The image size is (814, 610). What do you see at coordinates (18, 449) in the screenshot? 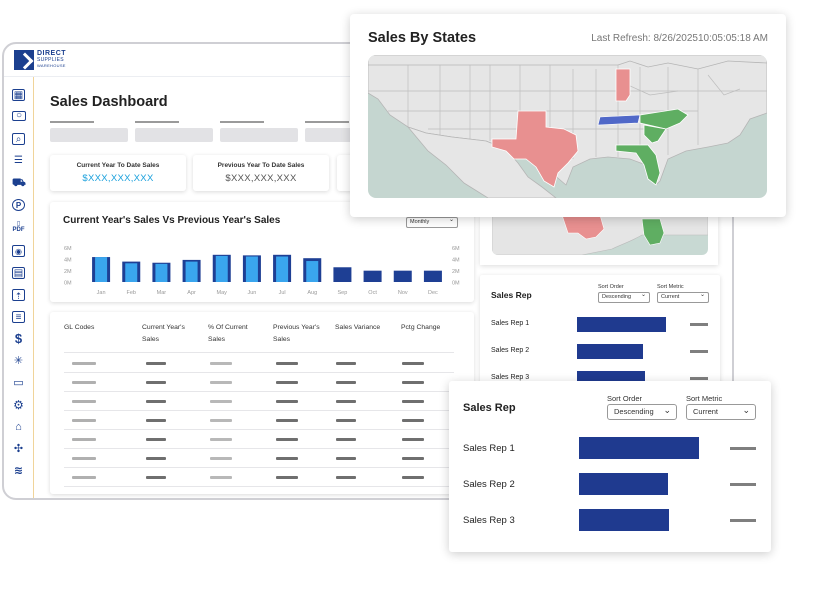
I see `puzzle-icon: ✣` at bounding box center [18, 449].